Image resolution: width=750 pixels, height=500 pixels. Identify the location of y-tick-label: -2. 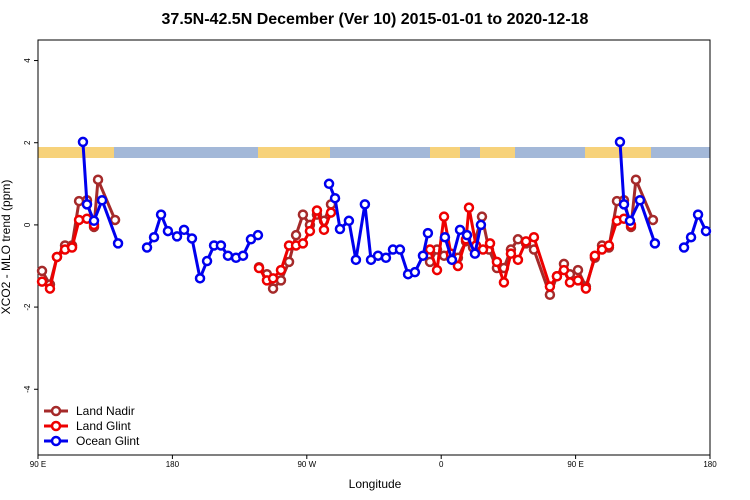
(27, 307).